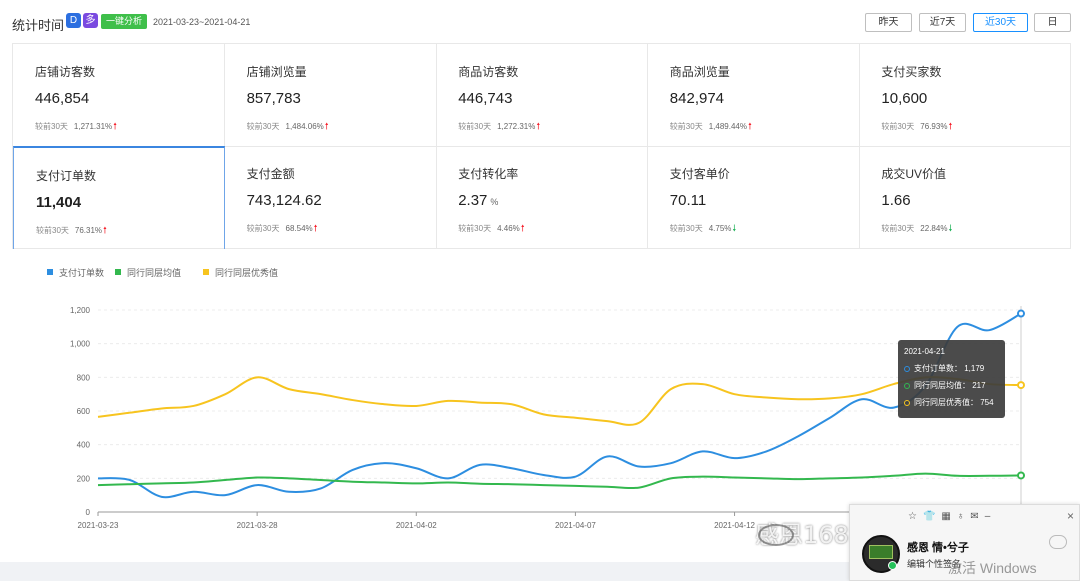 The width and height of the screenshot is (1080, 581). I want to click on metric-number: 842,974, so click(697, 98).